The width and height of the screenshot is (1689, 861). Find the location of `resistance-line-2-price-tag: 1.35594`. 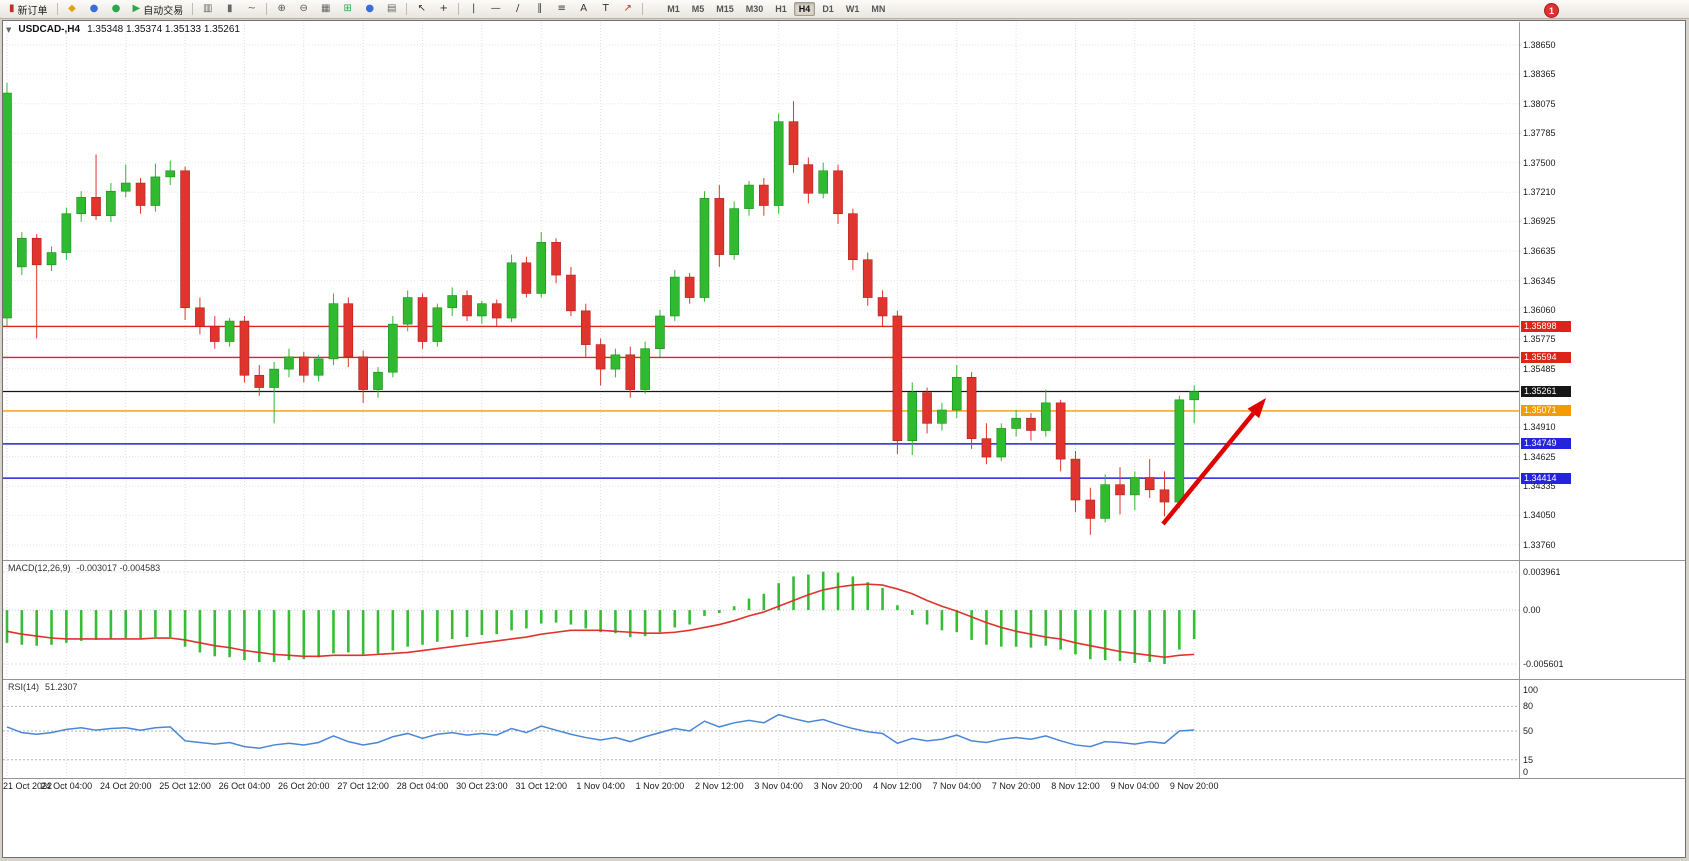

resistance-line-2-price-tag: 1.35594 is located at coordinates (1546, 357).